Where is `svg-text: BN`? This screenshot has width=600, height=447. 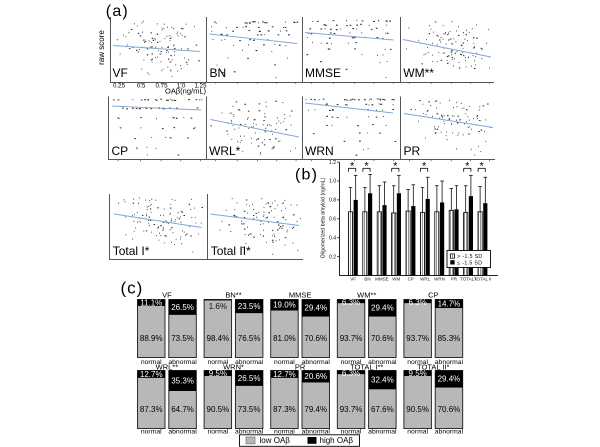
svg-text: BN is located at coordinates (367, 279).